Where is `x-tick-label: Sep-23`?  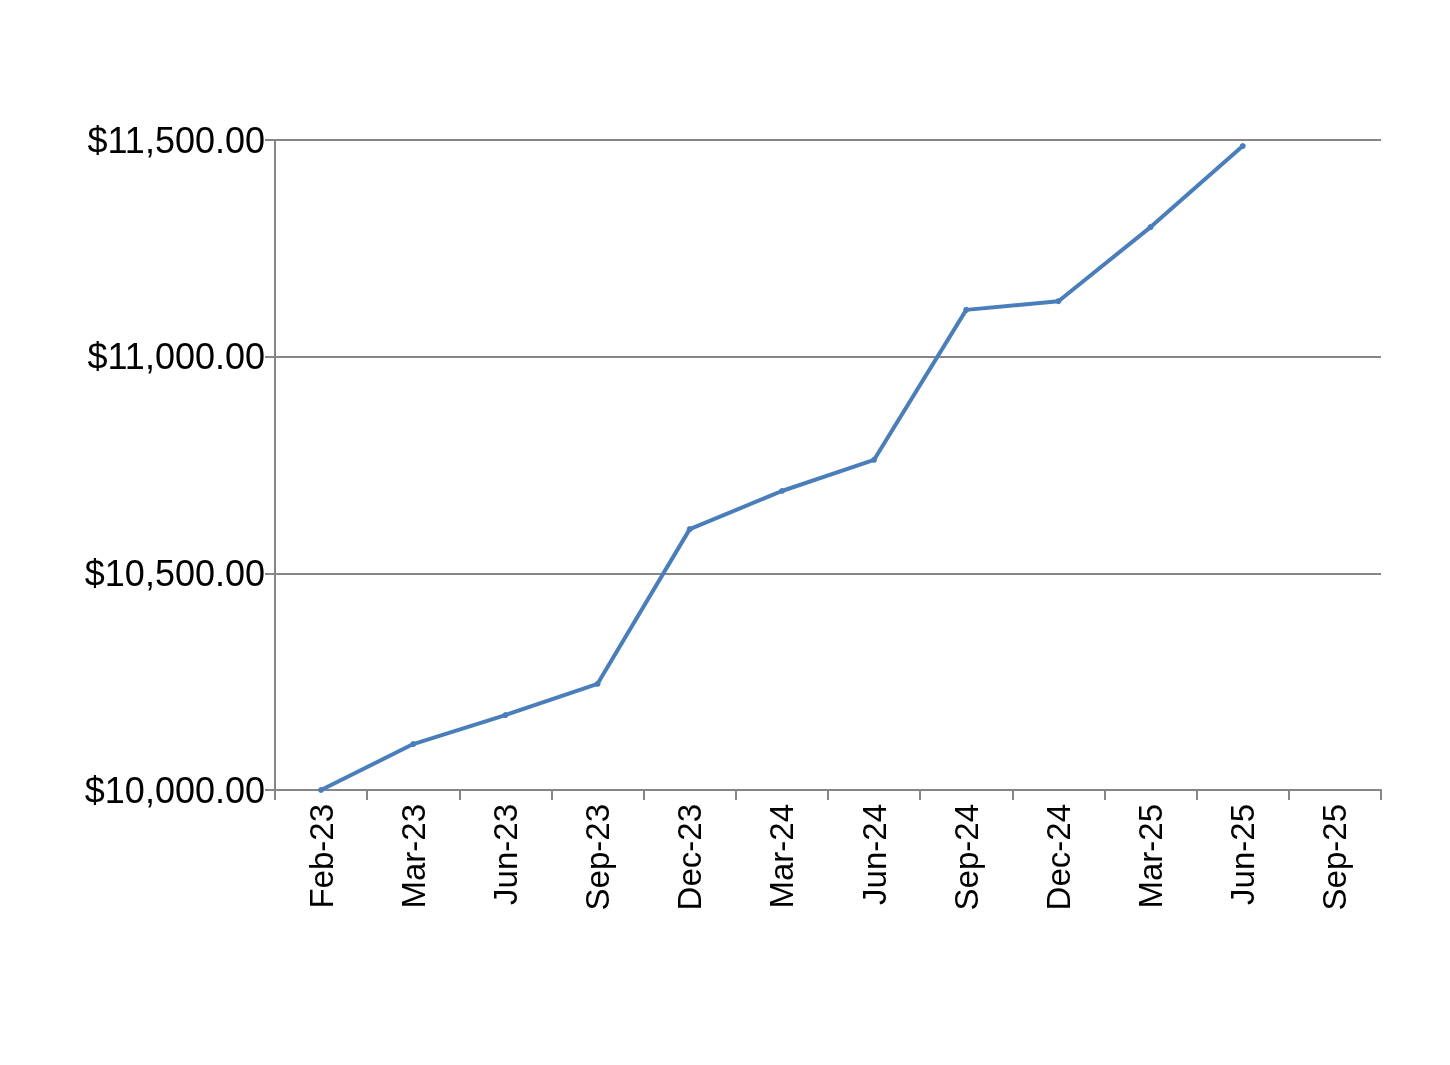
x-tick-label: Sep-23 is located at coordinates (598, 857).